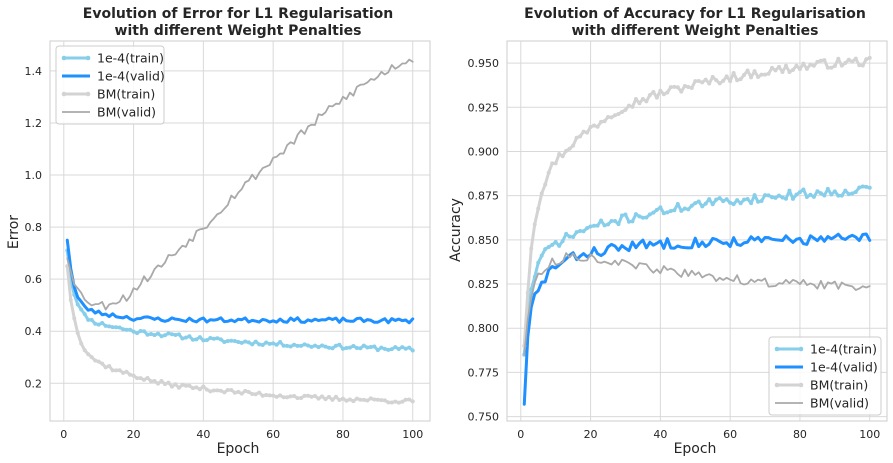 The image size is (893, 463). I want to click on legend-item: 1e-4(train), so click(112, 58).